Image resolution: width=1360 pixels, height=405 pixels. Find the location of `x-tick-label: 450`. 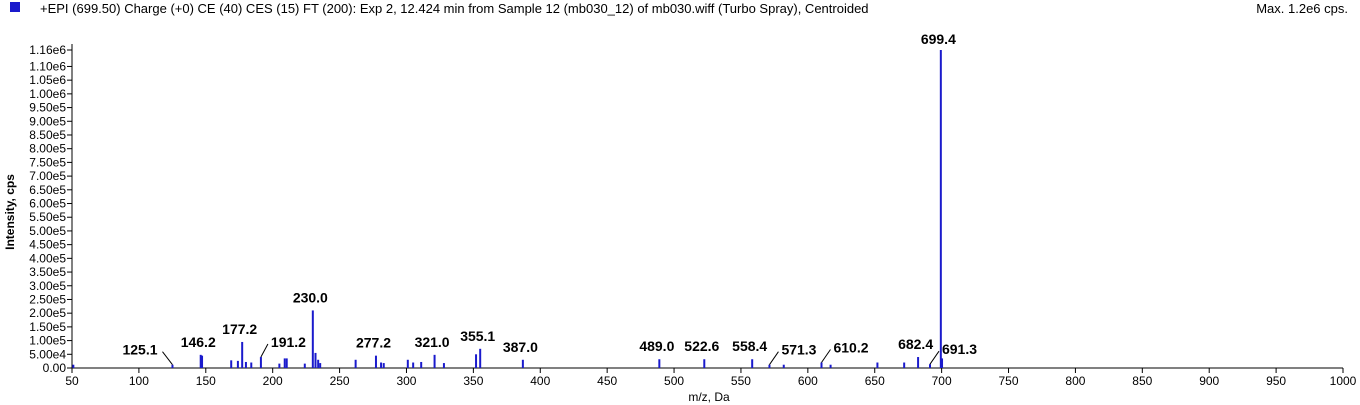

x-tick-label: 450 is located at coordinates (607, 381).